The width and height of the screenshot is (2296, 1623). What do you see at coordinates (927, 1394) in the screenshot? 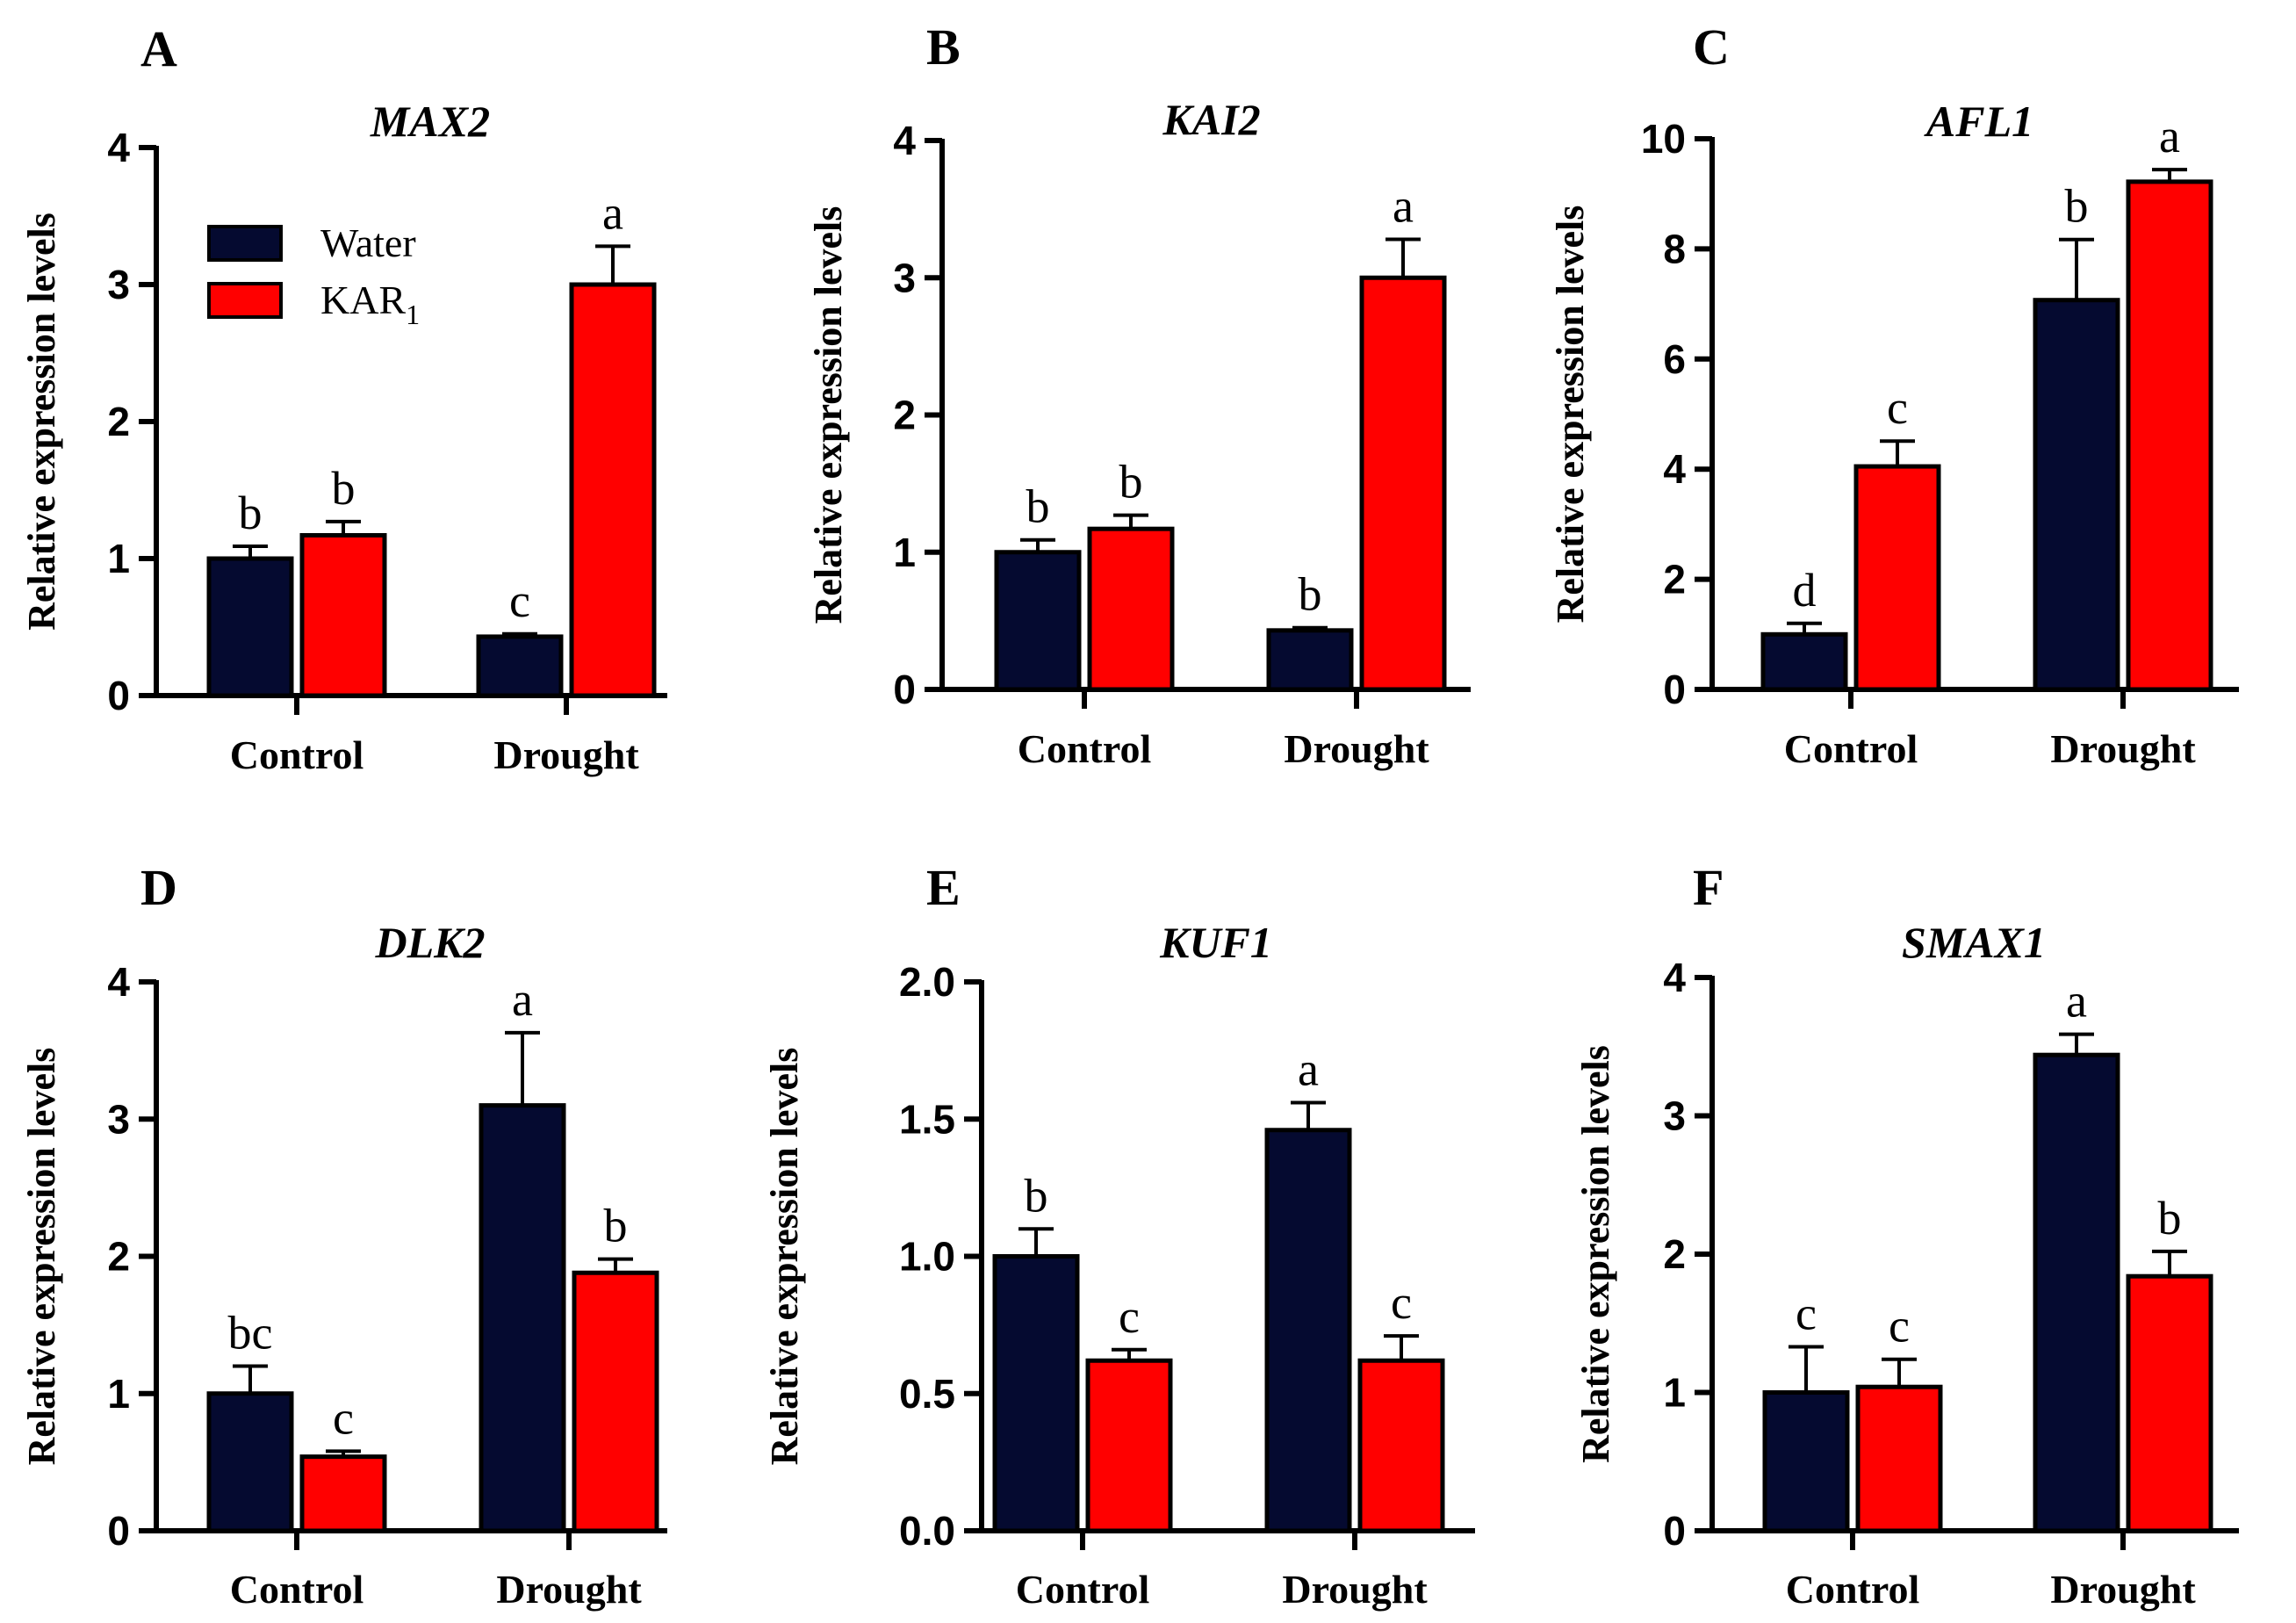
I see `y-tick-label: 0.5` at bounding box center [927, 1394].